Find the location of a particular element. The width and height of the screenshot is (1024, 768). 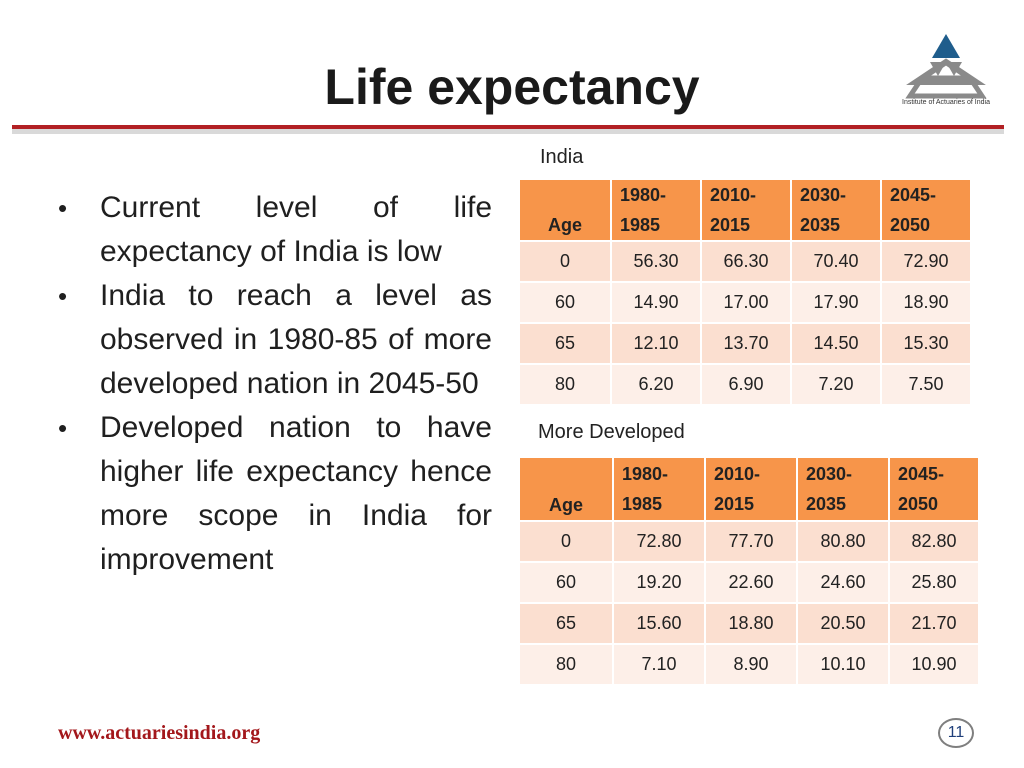

developed-table-caption: More Developed is located at coordinates (611, 432).